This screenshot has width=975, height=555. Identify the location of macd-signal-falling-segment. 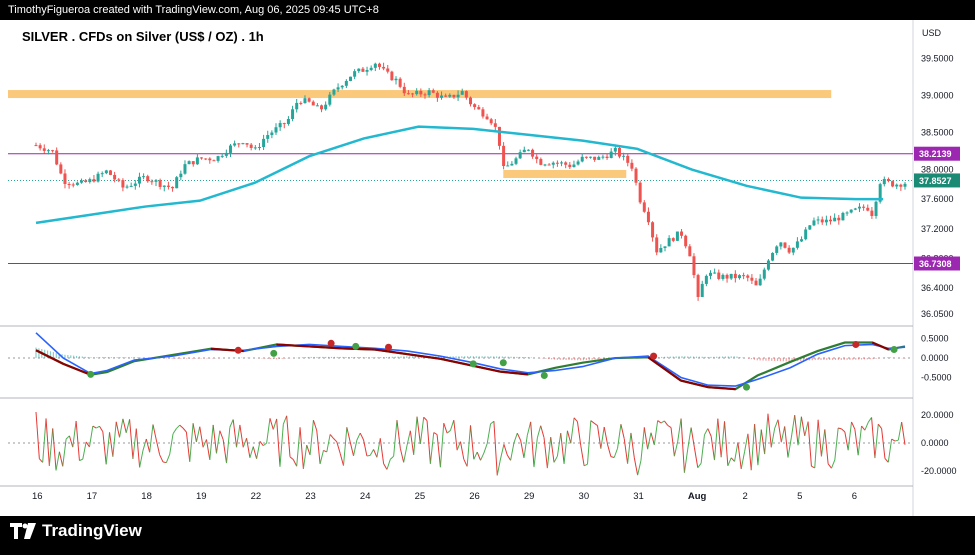
(514, 373).